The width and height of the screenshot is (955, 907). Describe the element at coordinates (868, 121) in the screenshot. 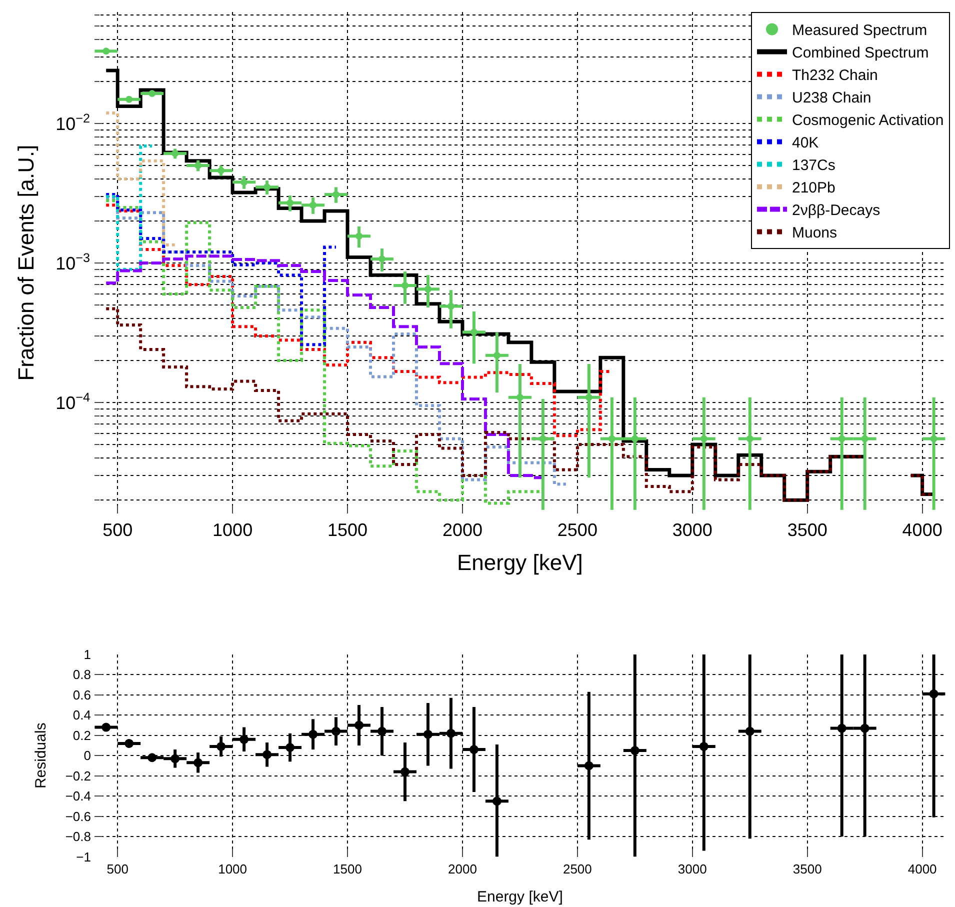

I see `legend-label: Cosmogenic Activation` at that location.